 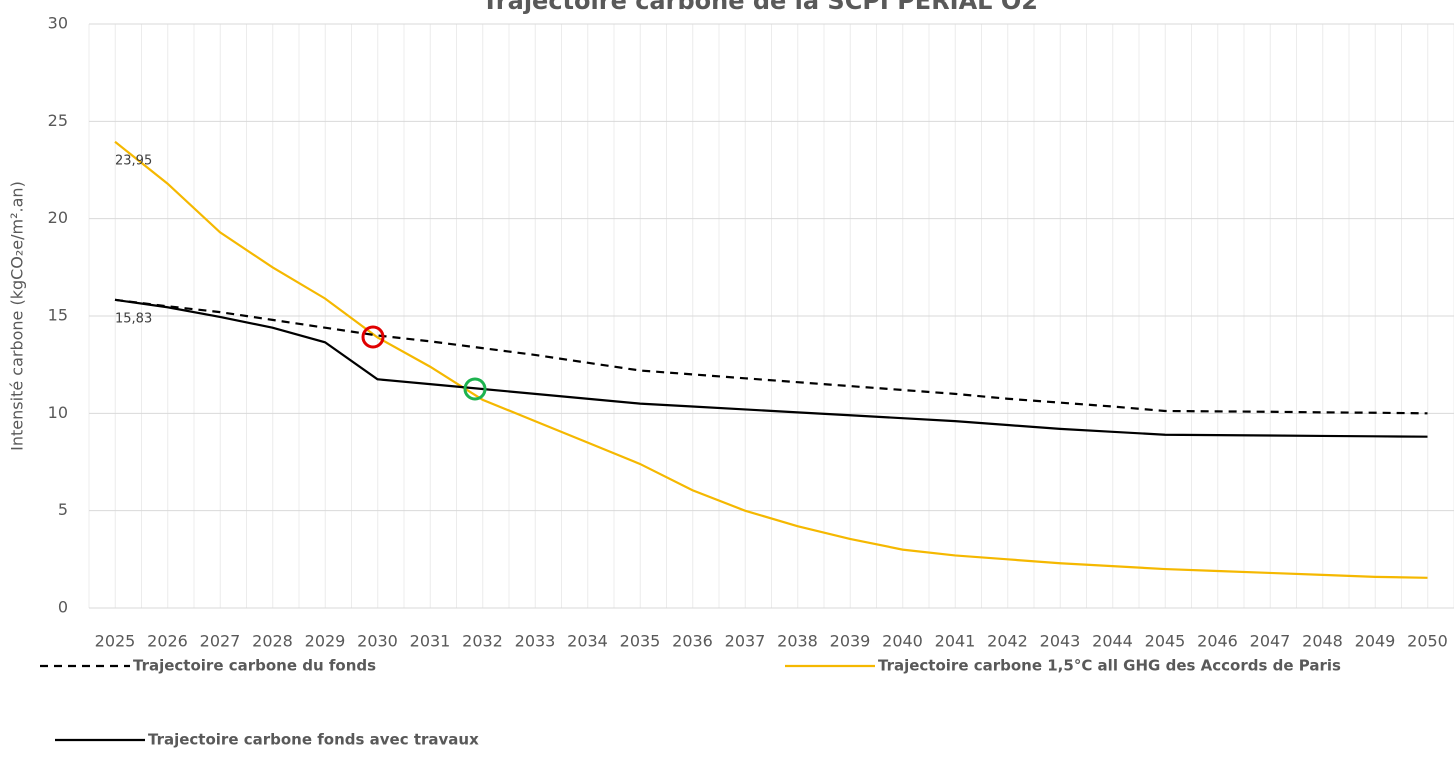 I want to click on y-tick-label: 25, so click(x=58, y=120).